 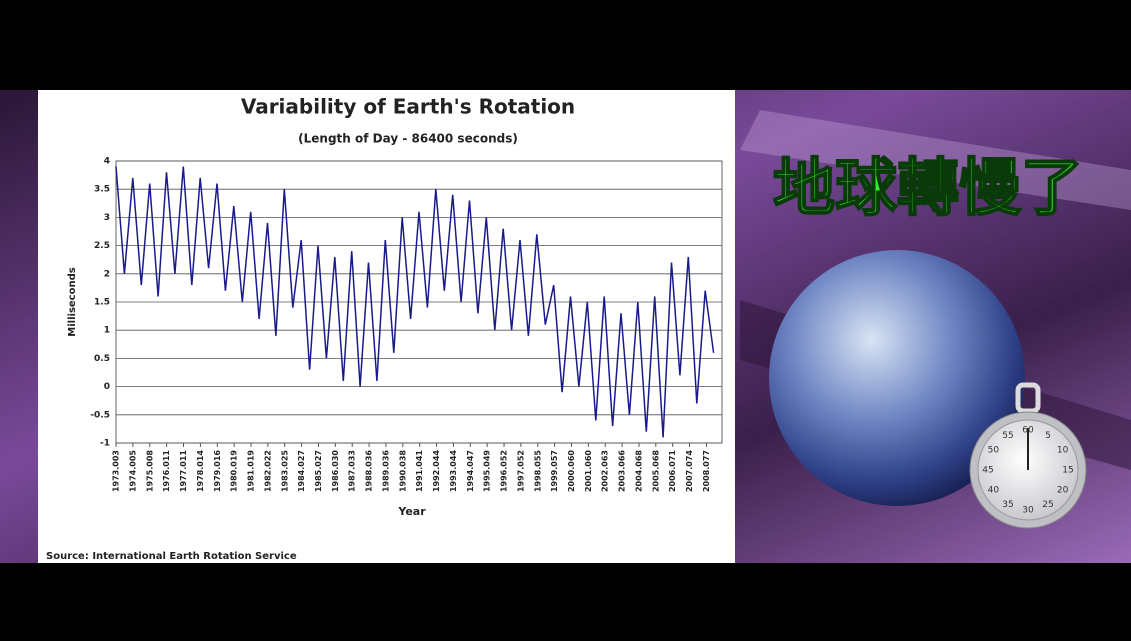 I want to click on x-tick-label: 2004.068, so click(x=638, y=471).